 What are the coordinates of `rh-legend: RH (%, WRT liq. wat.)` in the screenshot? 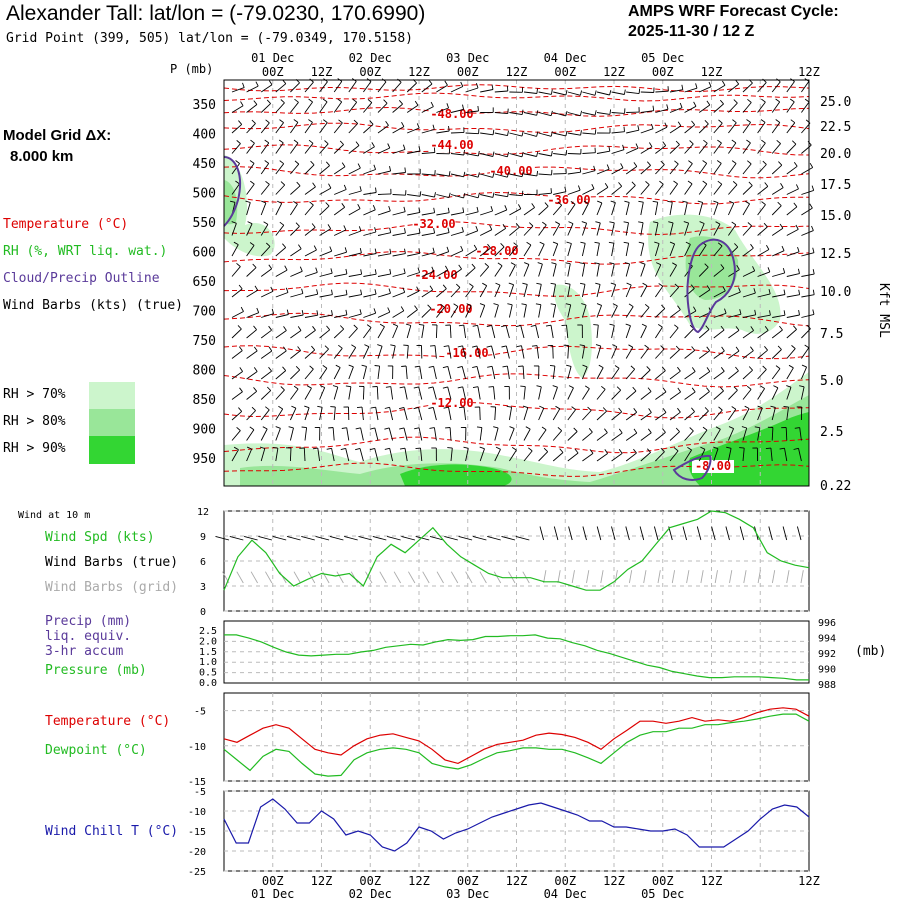 It's located at (85, 251).